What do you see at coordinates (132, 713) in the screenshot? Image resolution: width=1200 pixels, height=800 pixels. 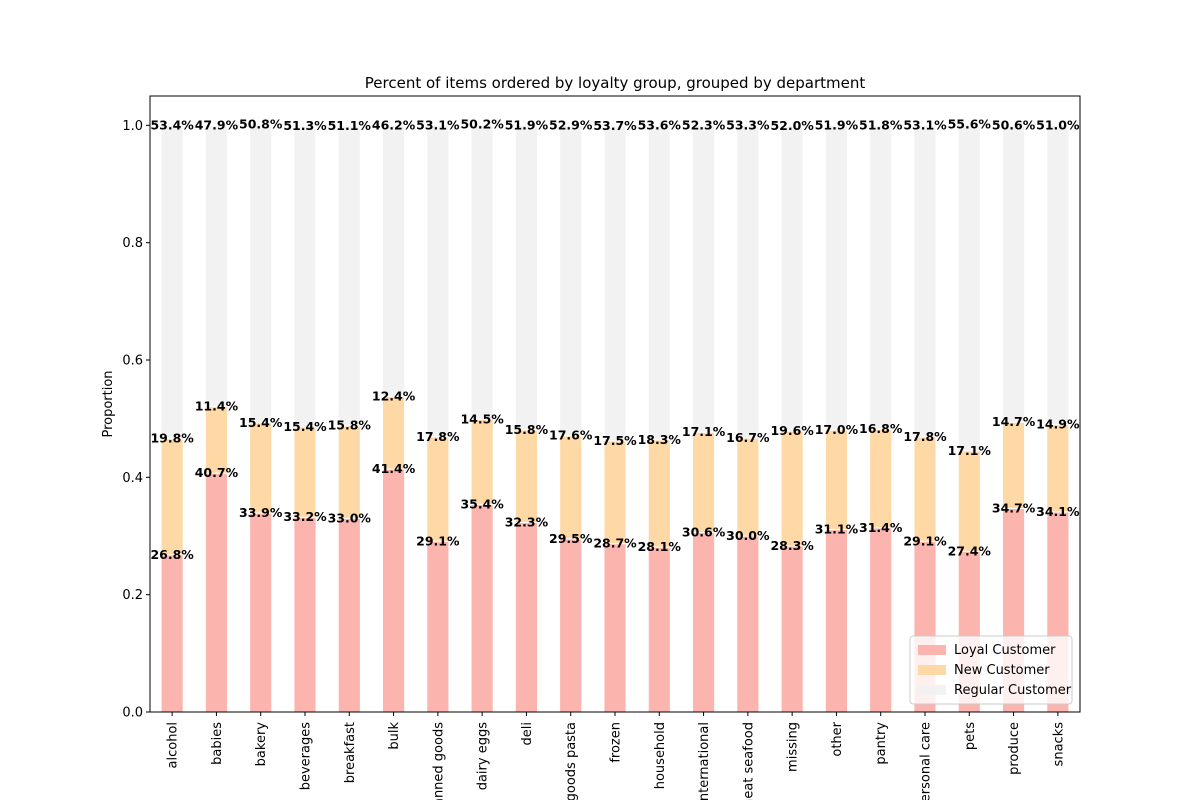 I see `y-tick-label: 0.0` at bounding box center [132, 713].